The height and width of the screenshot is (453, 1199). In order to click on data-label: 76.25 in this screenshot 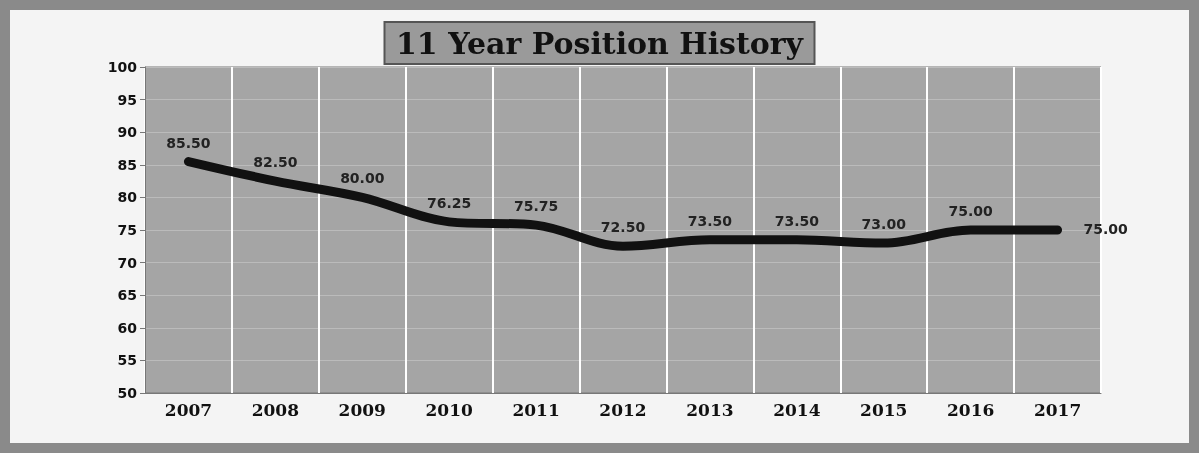, I will do `click(449, 202)`.